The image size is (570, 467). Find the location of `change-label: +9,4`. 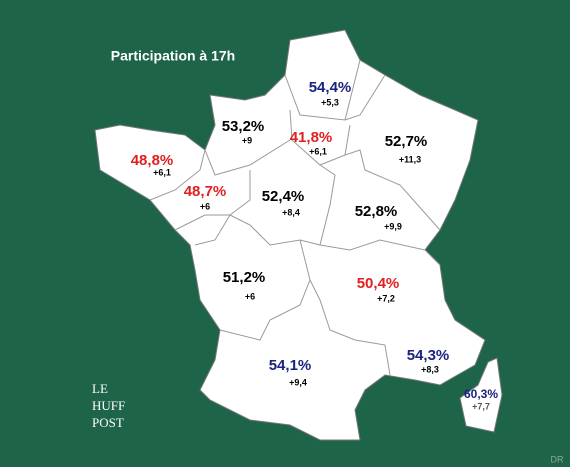

change-label: +9,4 is located at coordinates (298, 382).